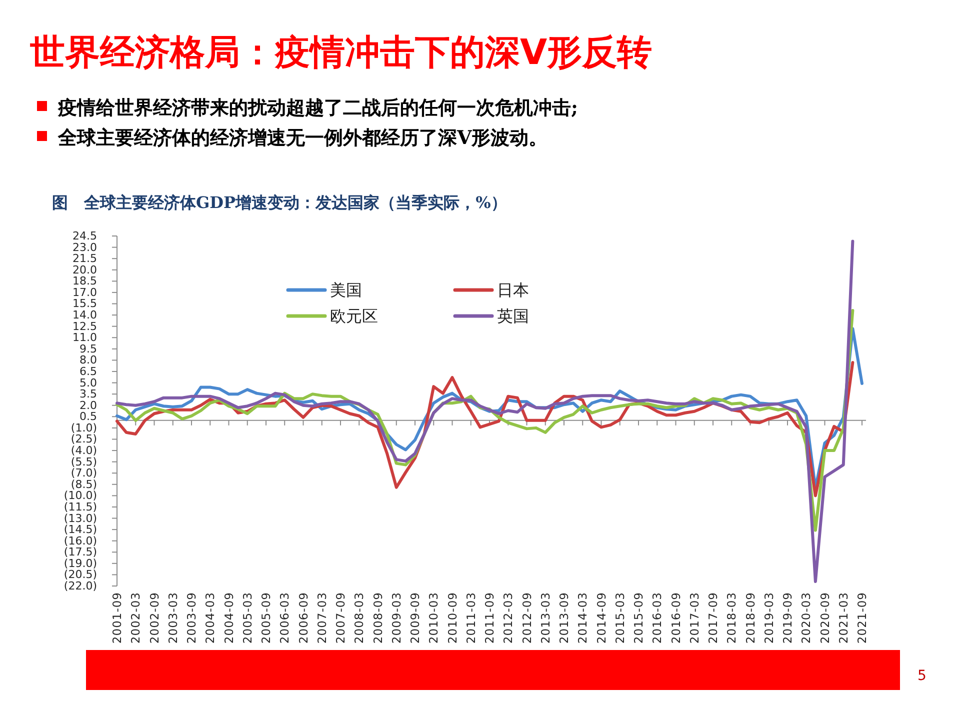  Describe the element at coordinates (317, 108) in the screenshot. I see `text: 疫情给世界经济带来的扰动超越了二战后的任何一次危机冲击;` at that location.